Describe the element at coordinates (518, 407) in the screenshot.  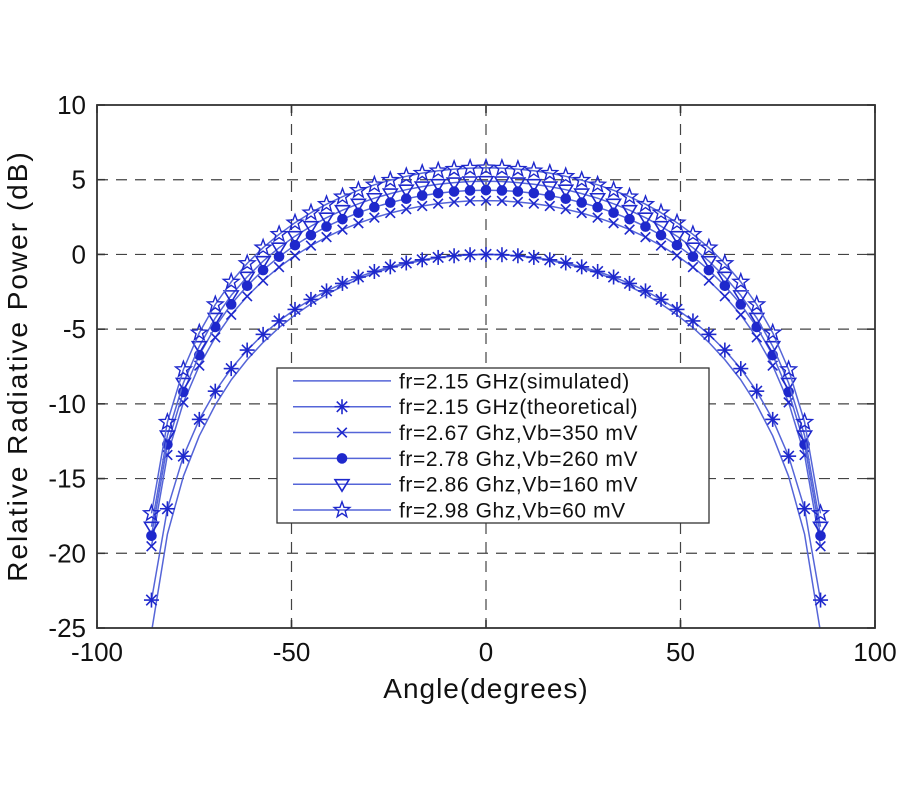
I see `legend-label: fr=2.15 GHz(theoretical)` at that location.